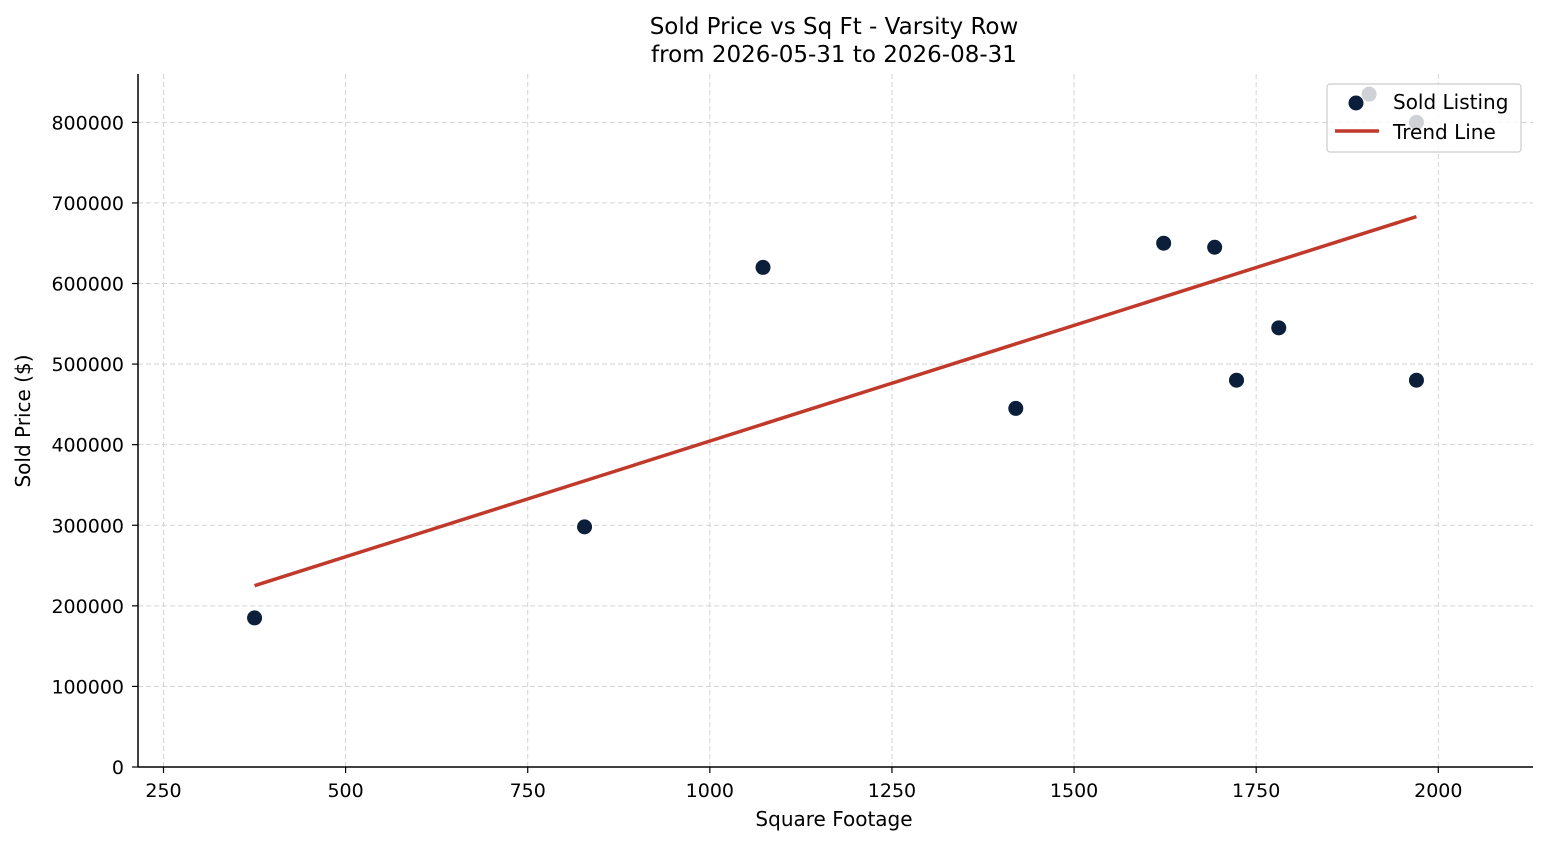 The image size is (1547, 845). I want to click on x-tick-label: 1750, so click(1256, 791).